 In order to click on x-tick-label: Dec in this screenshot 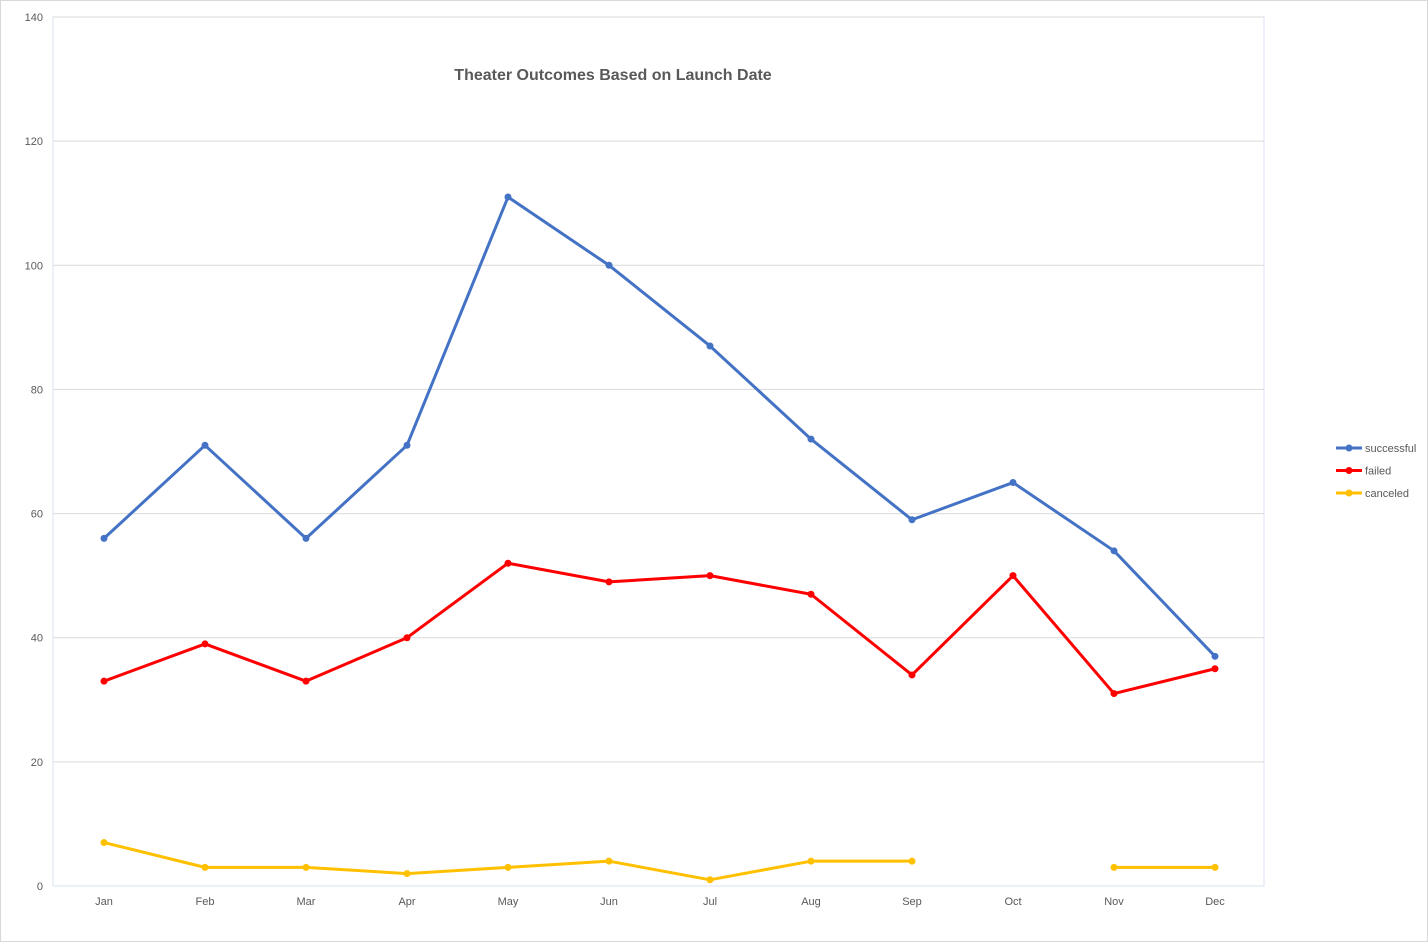, I will do `click(1215, 902)`.